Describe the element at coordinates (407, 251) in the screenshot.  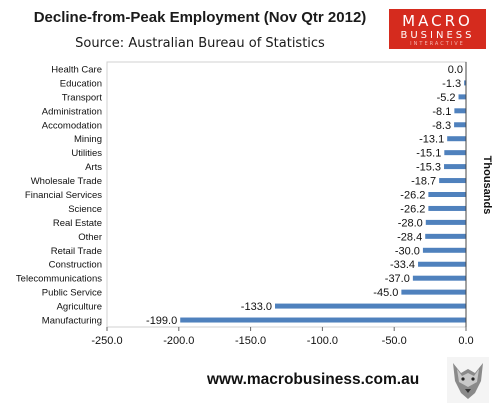
I see `data-label-13: -30.0` at that location.